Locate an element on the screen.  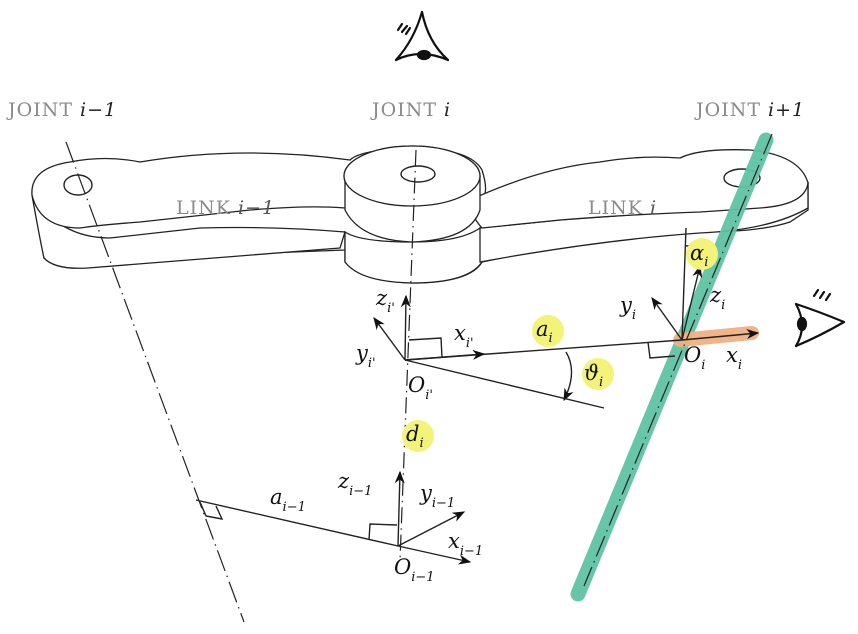
x-i-label: xi is located at coordinates (734, 358).